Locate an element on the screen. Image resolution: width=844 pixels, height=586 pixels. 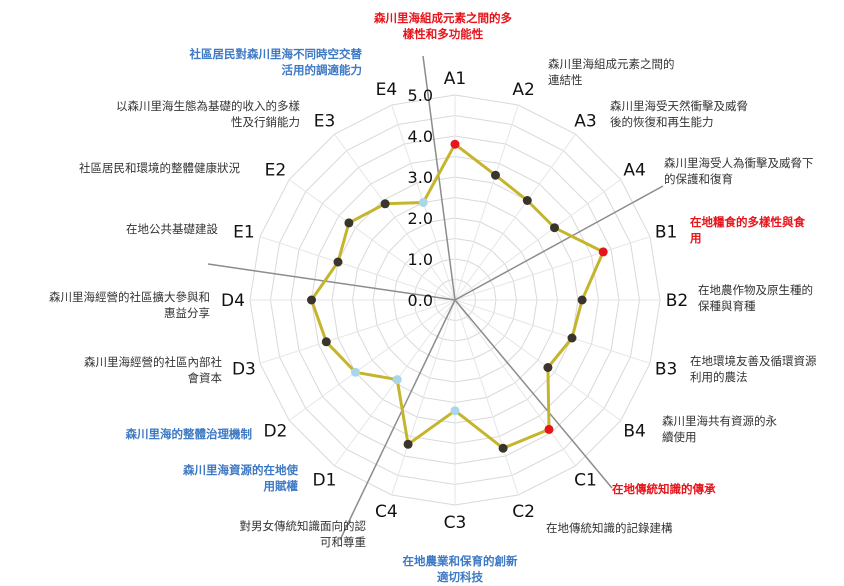
axis-label-b4: B4 is located at coordinates (634, 432).